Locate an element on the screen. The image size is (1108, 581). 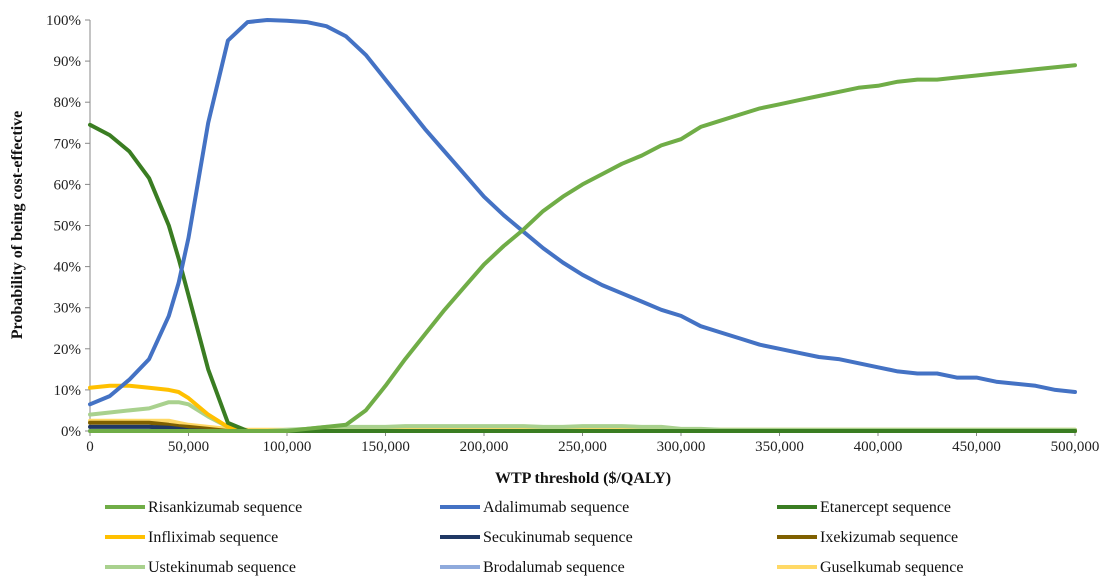
y-tick-label: 50% is located at coordinates (68, 227).